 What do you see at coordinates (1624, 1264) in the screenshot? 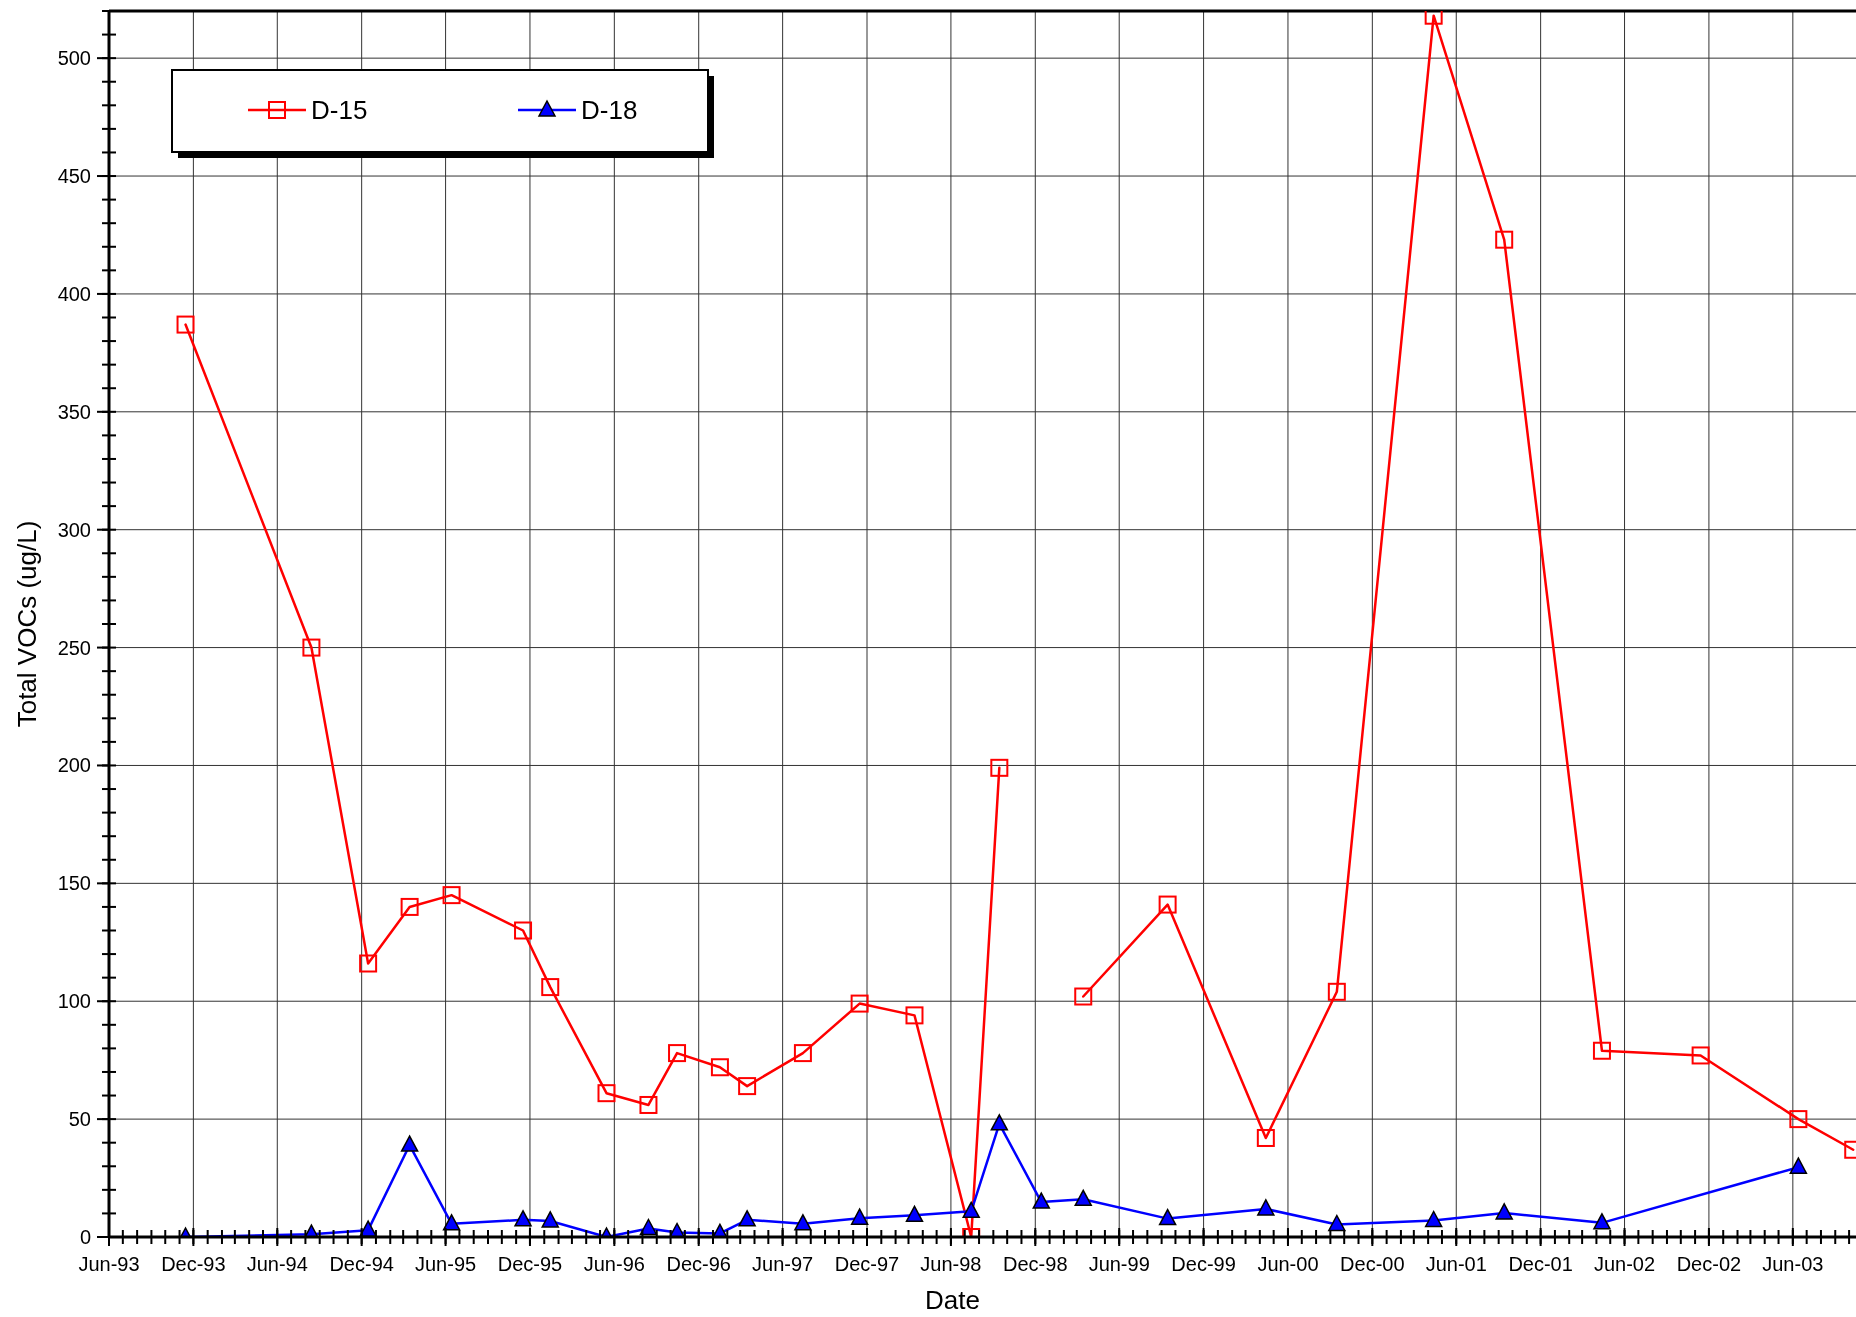
I see `x-tick-label: Jun-02` at bounding box center [1624, 1264].